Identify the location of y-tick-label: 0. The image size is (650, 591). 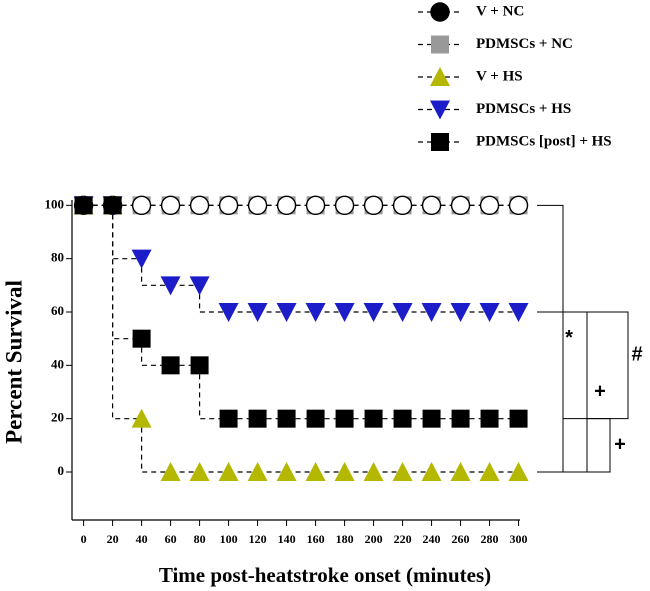
(61, 470).